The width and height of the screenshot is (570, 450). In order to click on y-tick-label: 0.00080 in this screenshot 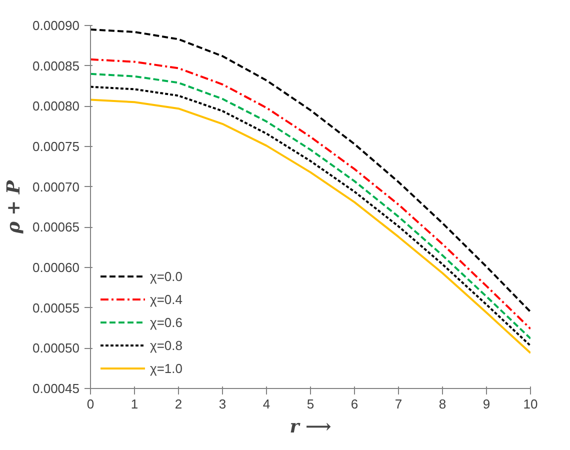, I will do `click(56, 106)`.